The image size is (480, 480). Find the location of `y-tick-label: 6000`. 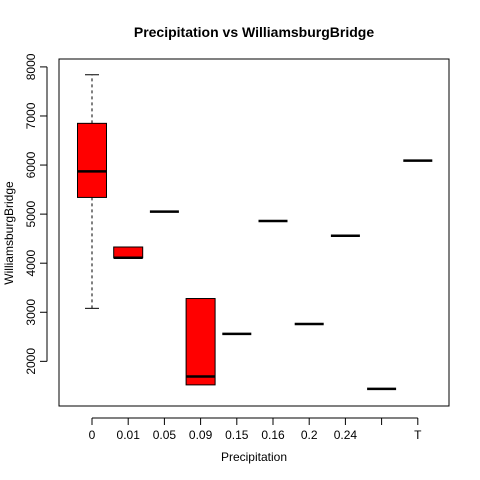

y-tick-label: 6000 is located at coordinates (31, 164).